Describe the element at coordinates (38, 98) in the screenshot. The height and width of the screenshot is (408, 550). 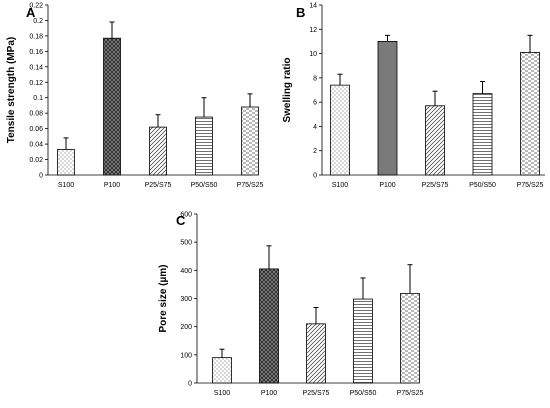
I see `y-tick-label: 0.1` at that location.